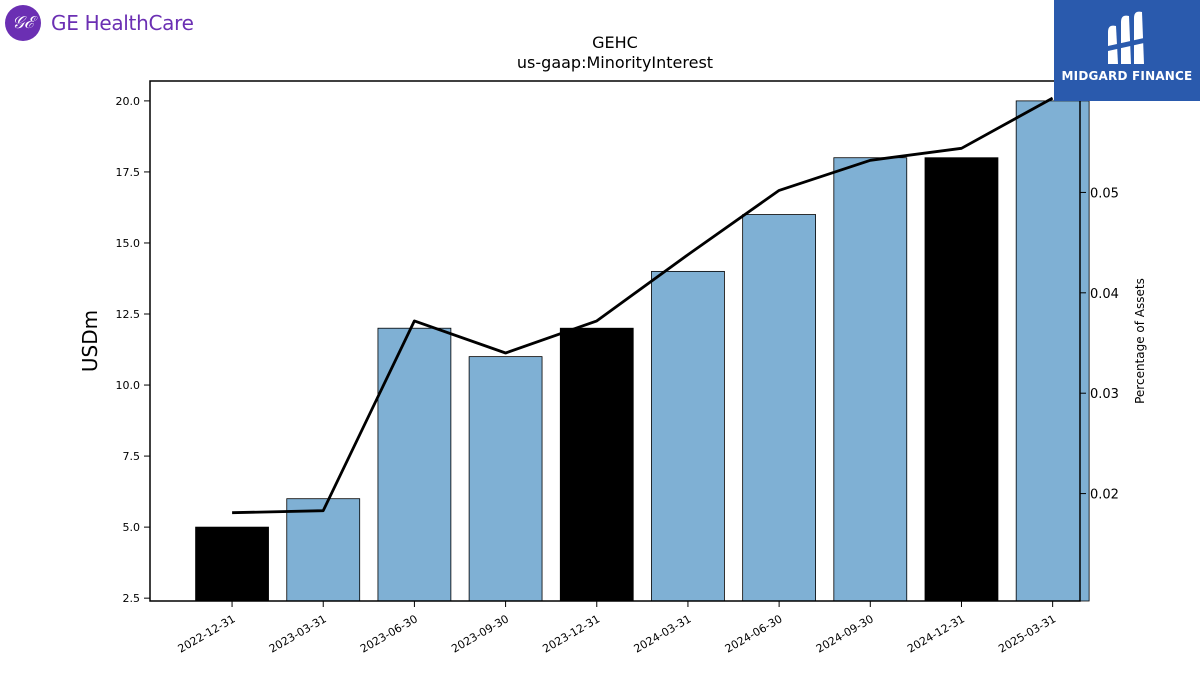 This screenshot has width=1200, height=675. I want to click on y-tick-label: 7.5, so click(132, 456).